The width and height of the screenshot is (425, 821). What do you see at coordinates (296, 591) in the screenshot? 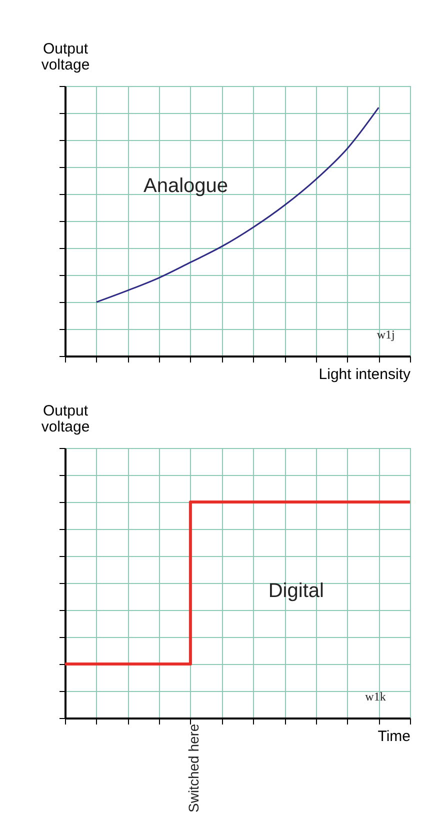
I see `annotation: Digital` at bounding box center [296, 591].